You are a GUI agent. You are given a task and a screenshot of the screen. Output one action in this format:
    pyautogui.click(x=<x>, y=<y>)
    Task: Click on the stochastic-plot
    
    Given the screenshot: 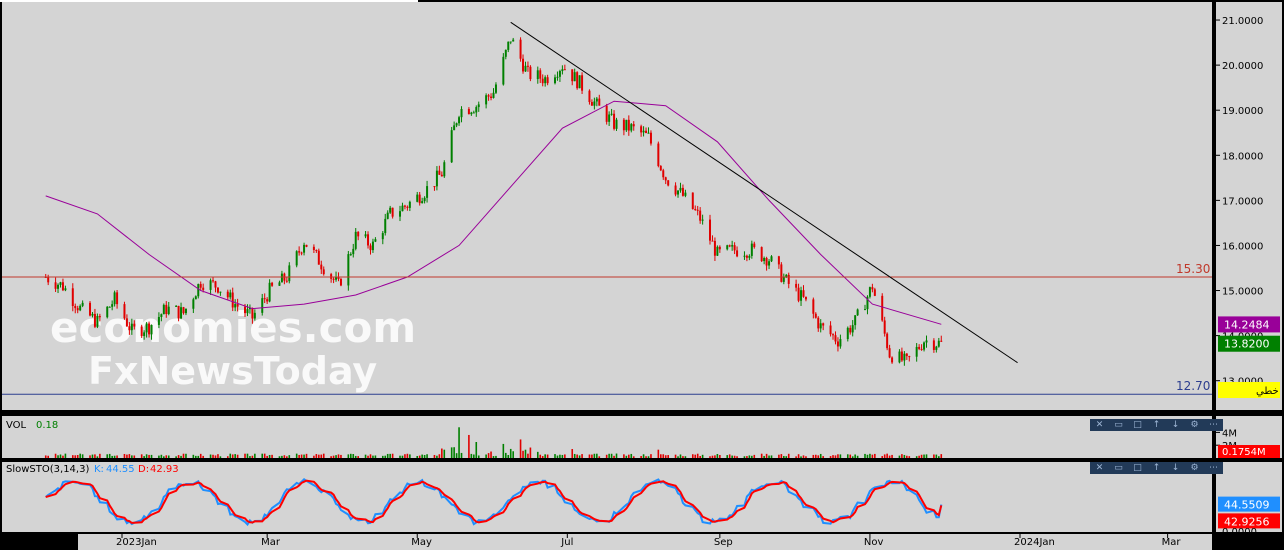 What is the action you would take?
    pyautogui.click(x=494, y=502)
    